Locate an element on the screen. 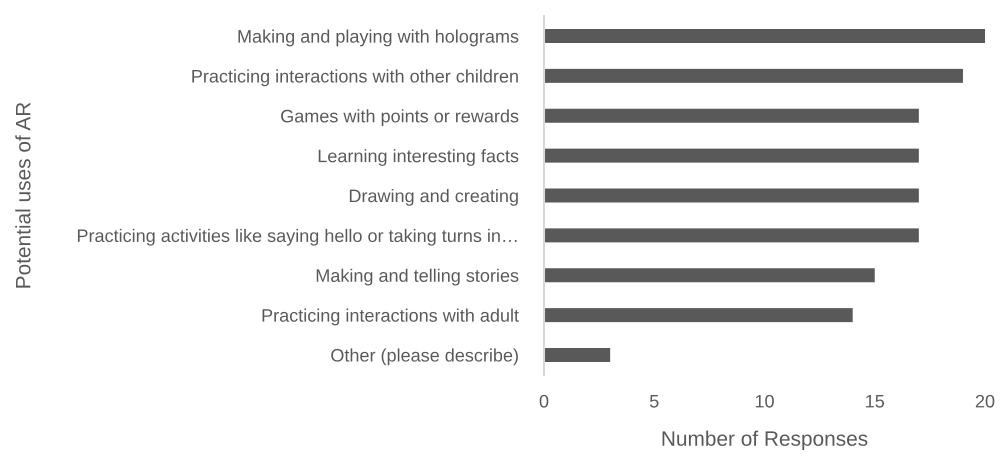  x-tick-label: 5 is located at coordinates (654, 401).